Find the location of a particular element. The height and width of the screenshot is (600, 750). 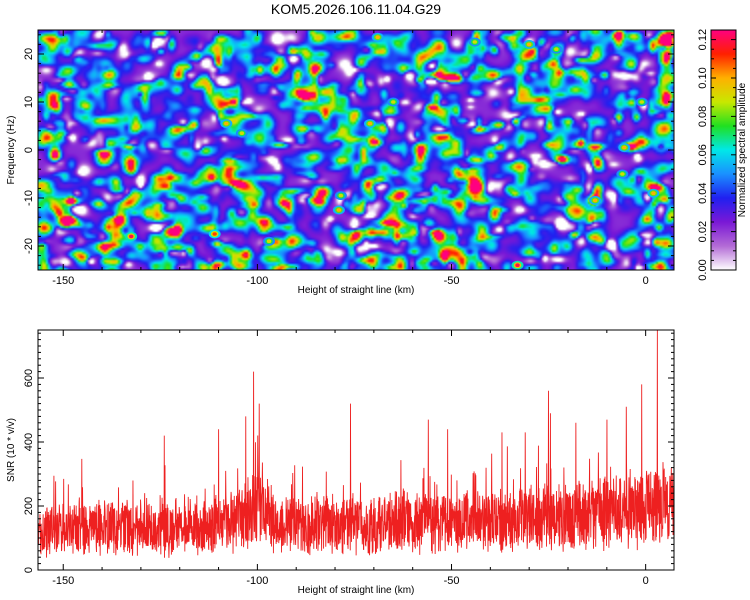

y-tick-label: 600 is located at coordinates (29, 378).